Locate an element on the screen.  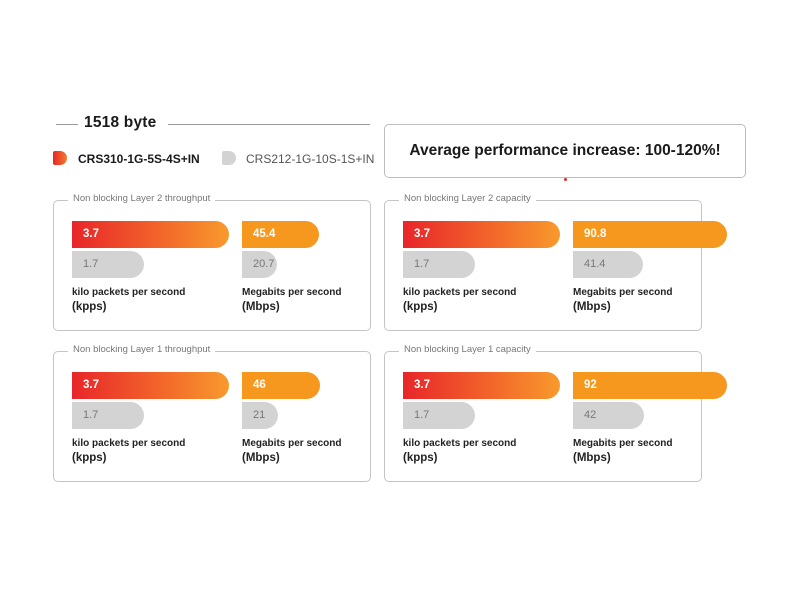
panel-title: Non blocking Layer 2 capacity is located at coordinates (467, 198).